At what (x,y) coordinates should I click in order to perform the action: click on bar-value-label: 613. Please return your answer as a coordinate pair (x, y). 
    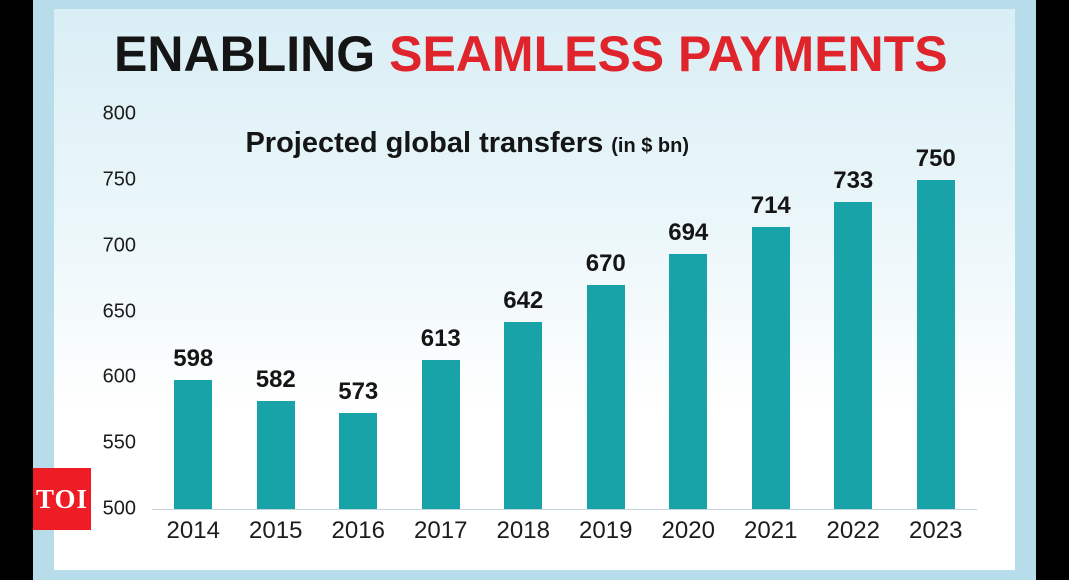
    Looking at the image, I should click on (440, 339).